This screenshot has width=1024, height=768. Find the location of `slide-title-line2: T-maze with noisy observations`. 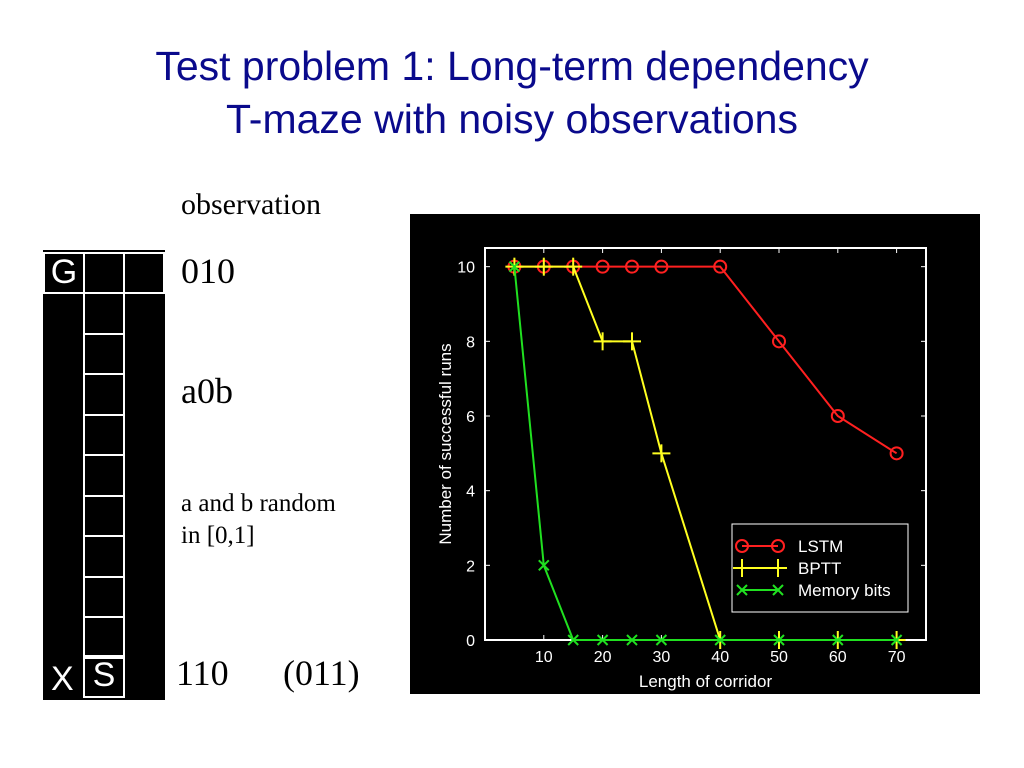

slide-title-line2: T-maze with noisy observations is located at coordinates (512, 119).